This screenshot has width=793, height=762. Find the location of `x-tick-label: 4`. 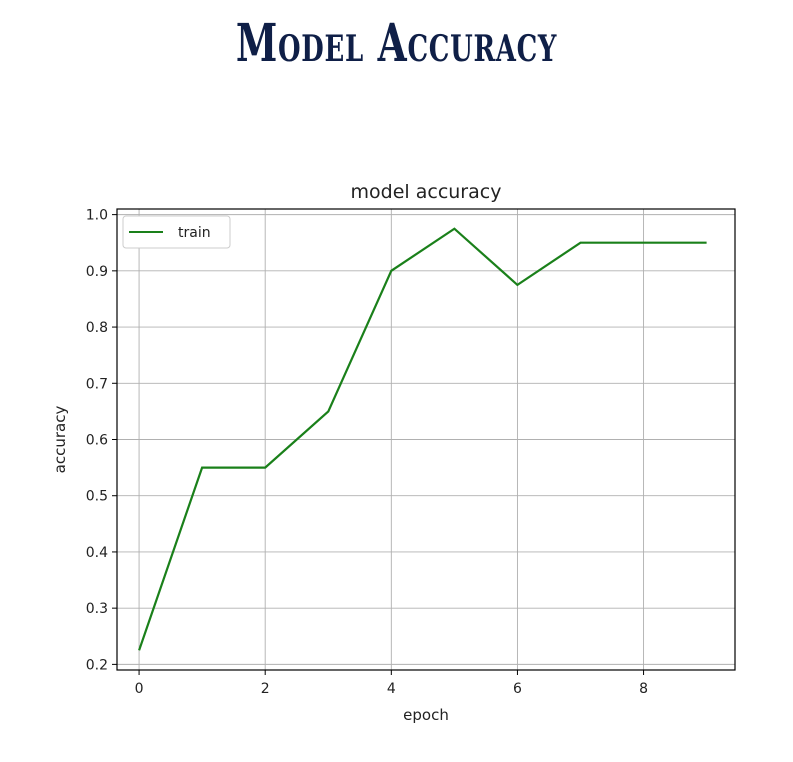

x-tick-label: 4 is located at coordinates (391, 689).